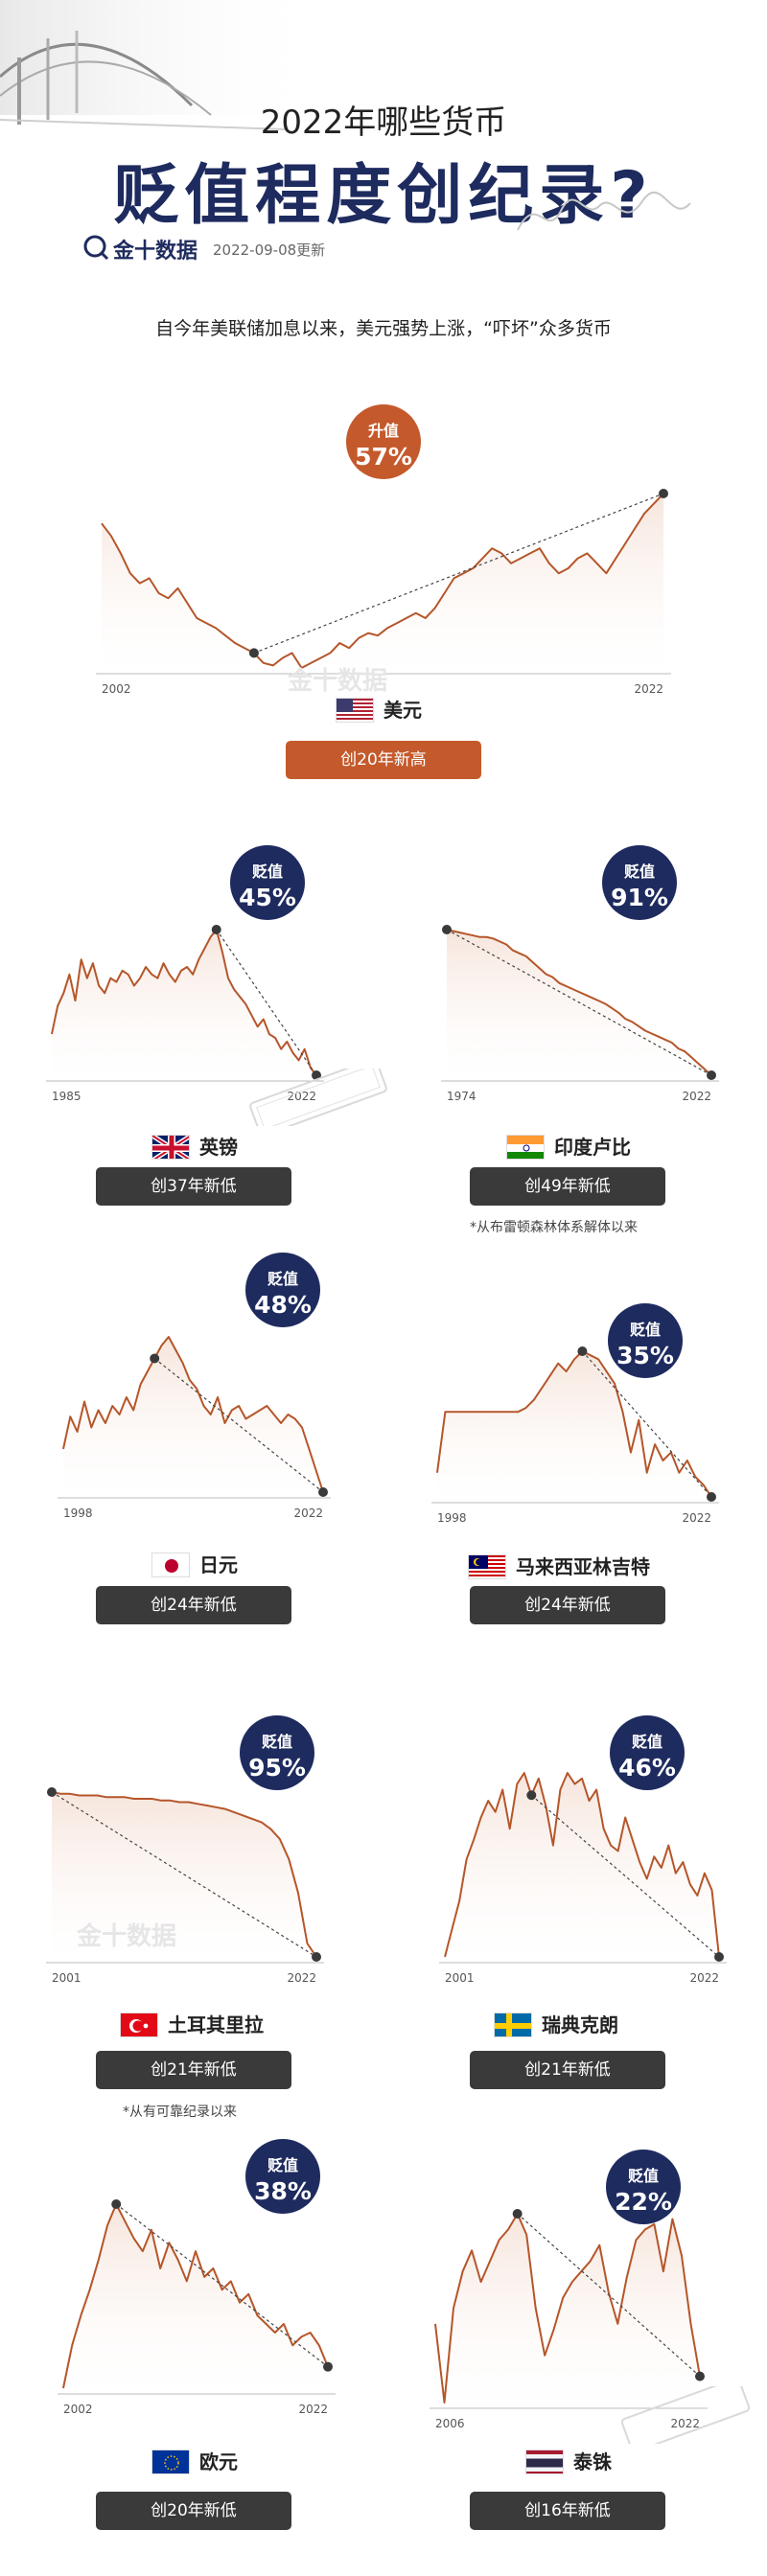 This screenshot has height=2576, width=767. I want to click on record-badge-eur: 创20年新低, so click(193, 2511).